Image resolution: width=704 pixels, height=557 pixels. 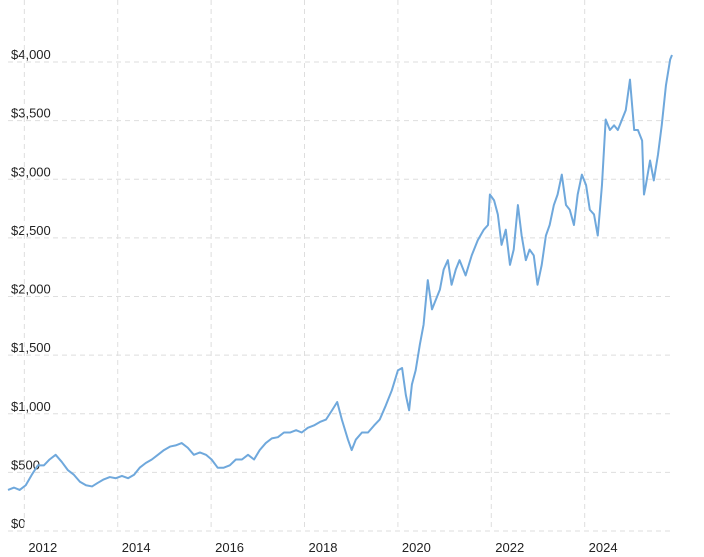 I want to click on y-tick-label: $1,000, so click(x=31, y=406).